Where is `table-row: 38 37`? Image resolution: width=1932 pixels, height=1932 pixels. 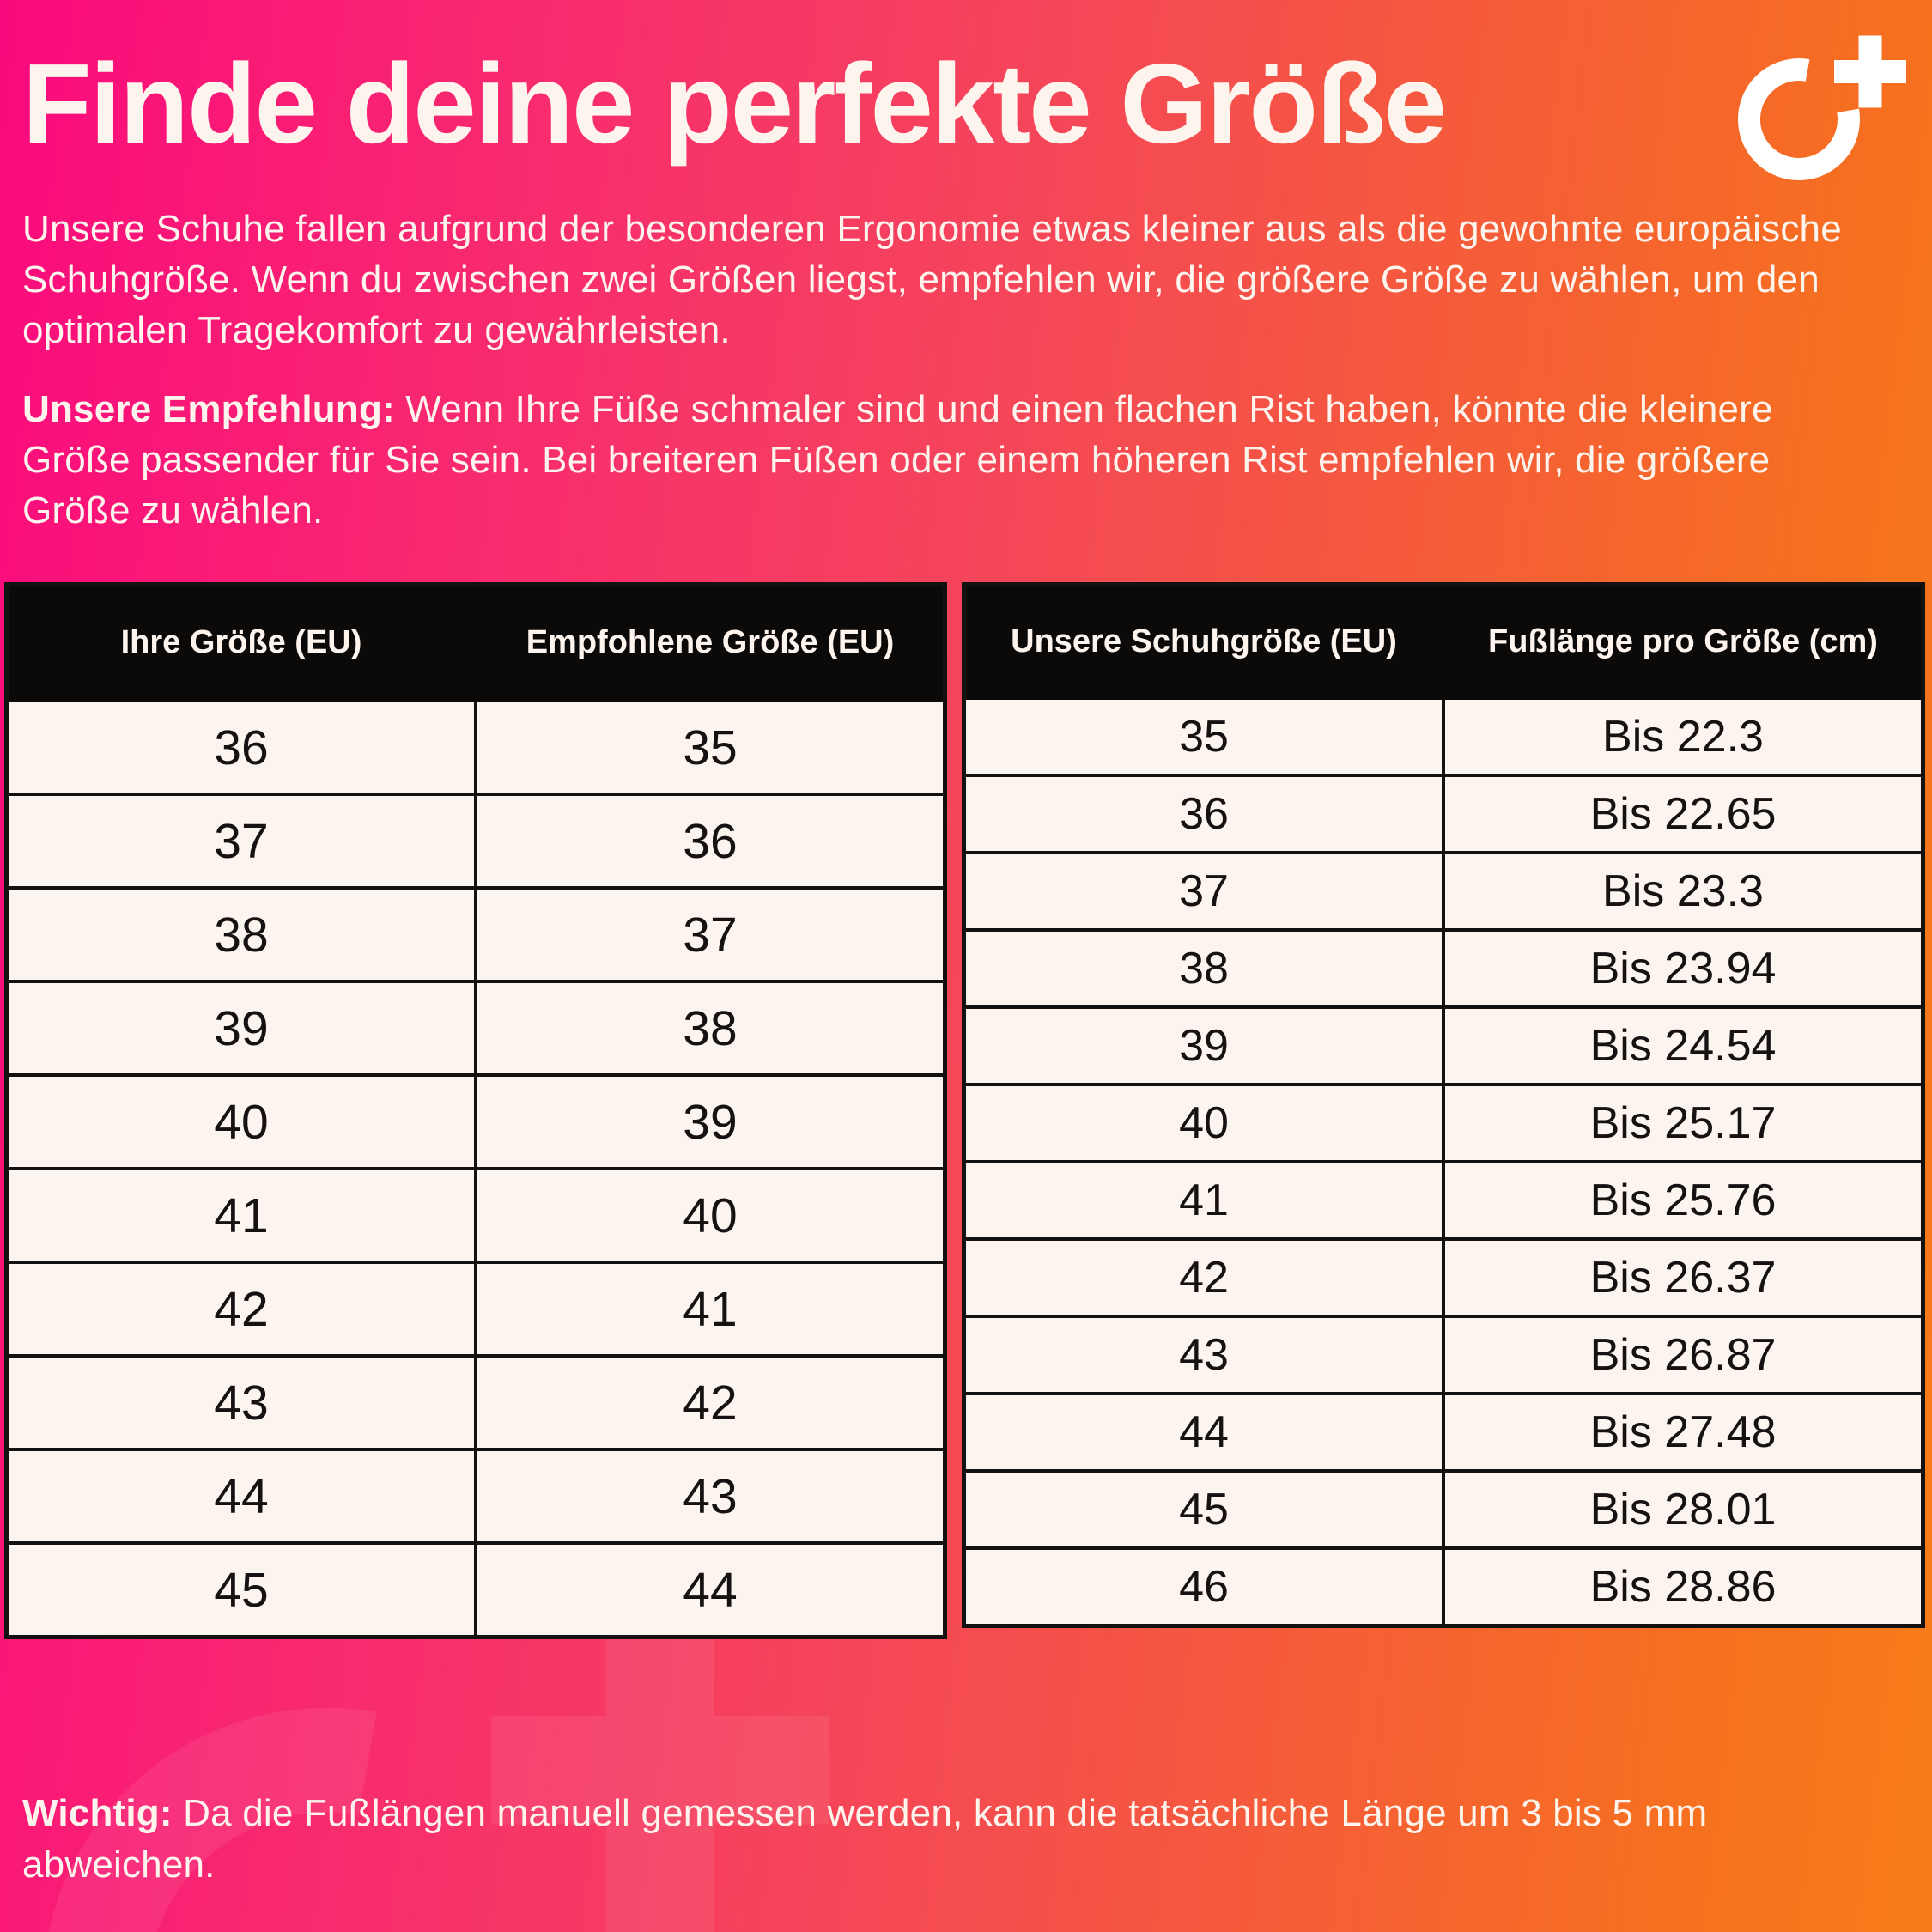 table-row: 38 37 is located at coordinates (475, 935).